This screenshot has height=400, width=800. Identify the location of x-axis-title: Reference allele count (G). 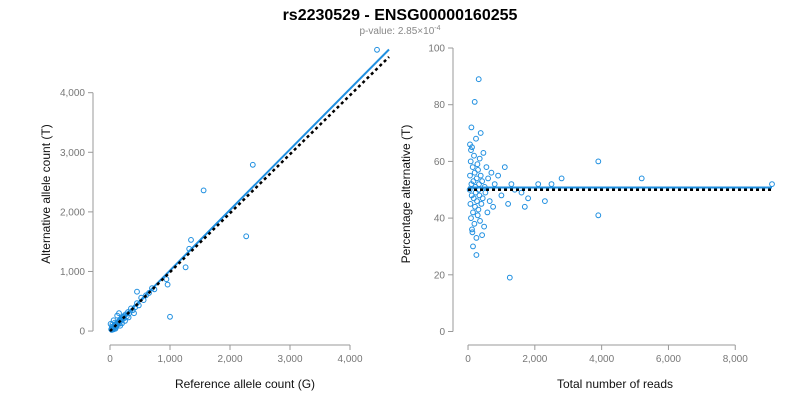
(245, 384).